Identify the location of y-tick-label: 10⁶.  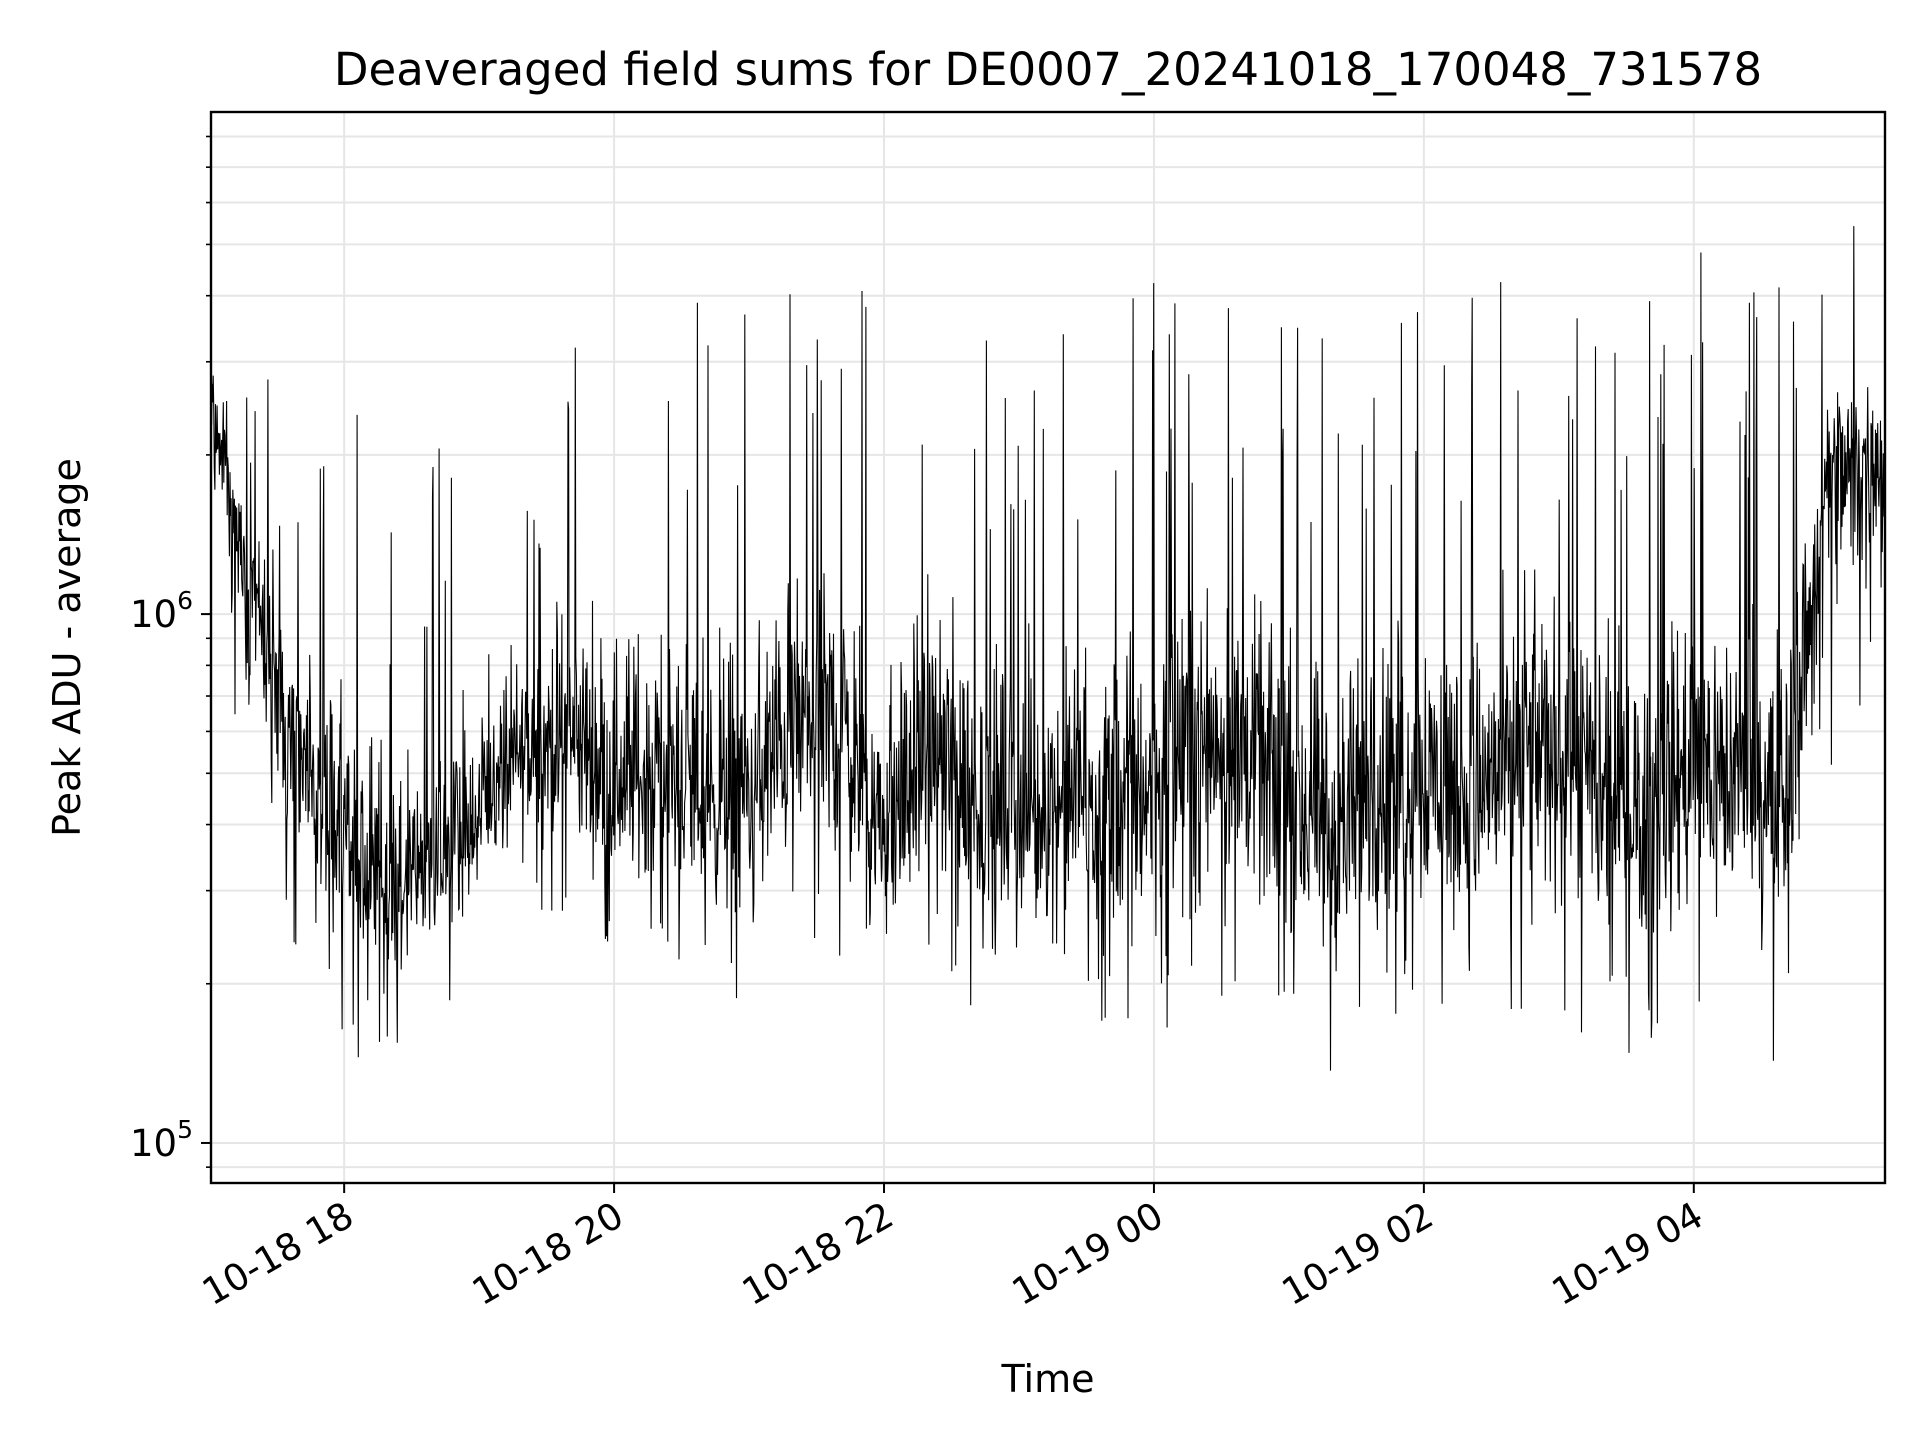
(161, 611).